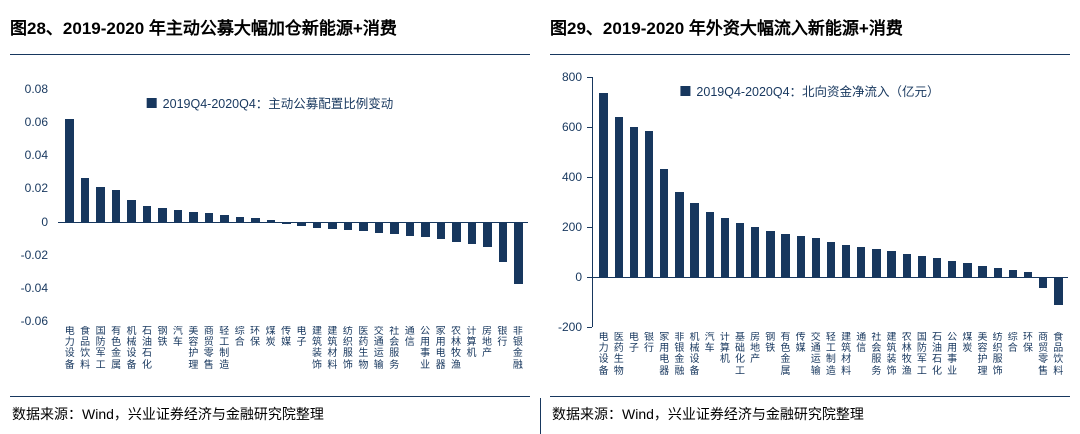  I want to click on y-tick-label: 0.02, so click(36, 188).